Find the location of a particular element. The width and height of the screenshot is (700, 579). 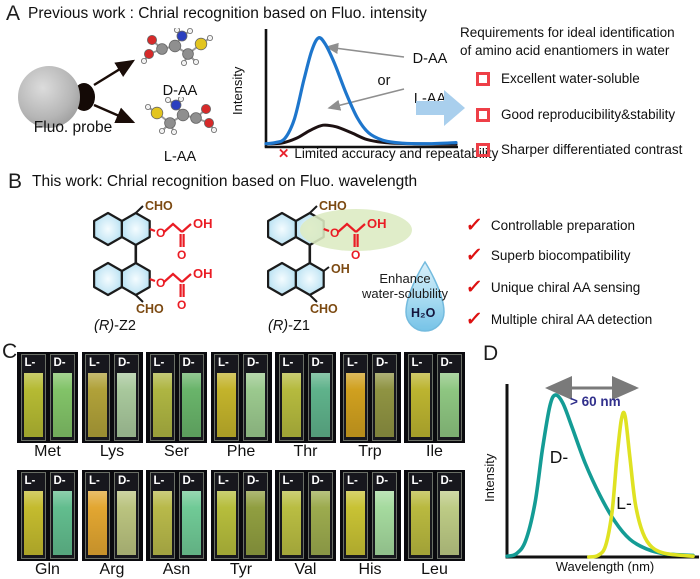

cuvette-l-met: L- is located at coordinates (33, 397).